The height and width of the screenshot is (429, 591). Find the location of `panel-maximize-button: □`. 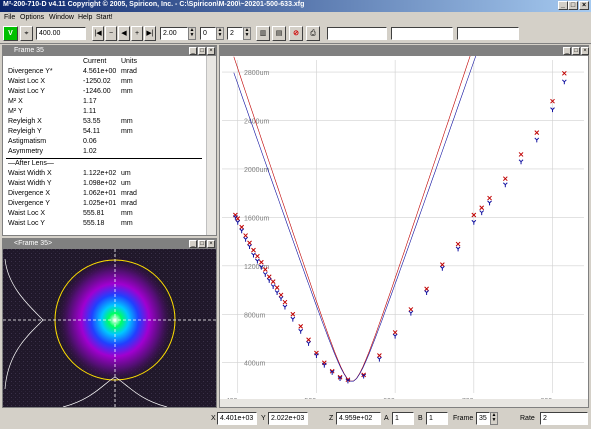

panel-maximize-button: □ is located at coordinates (202, 51).